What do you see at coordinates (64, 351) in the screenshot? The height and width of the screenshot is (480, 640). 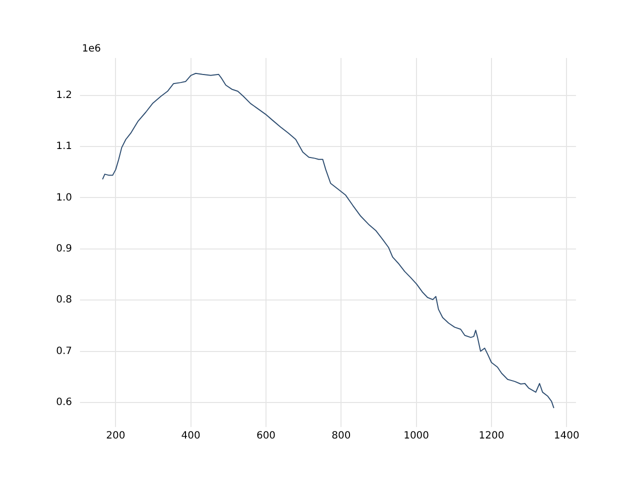 I see `y-tick-label: 0.7` at bounding box center [64, 351].